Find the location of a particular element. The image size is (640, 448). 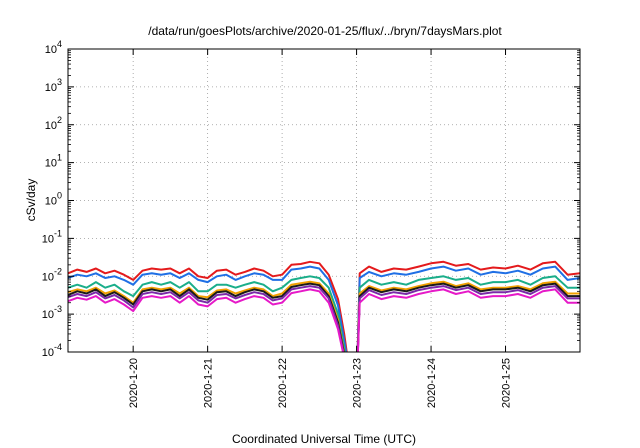

y-tick-label: 10³ is located at coordinates (53, 85).